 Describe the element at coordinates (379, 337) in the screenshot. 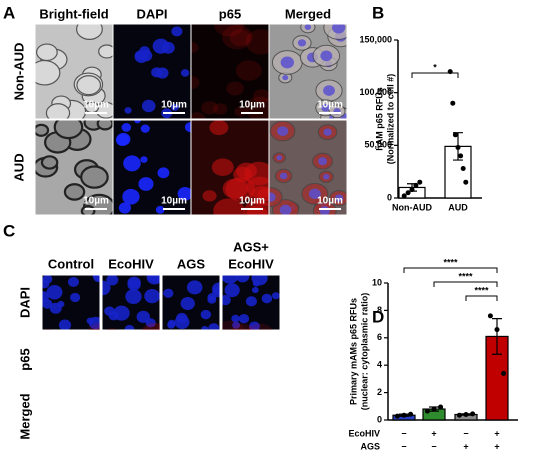

I see `y-tick-label: 6` at that location.